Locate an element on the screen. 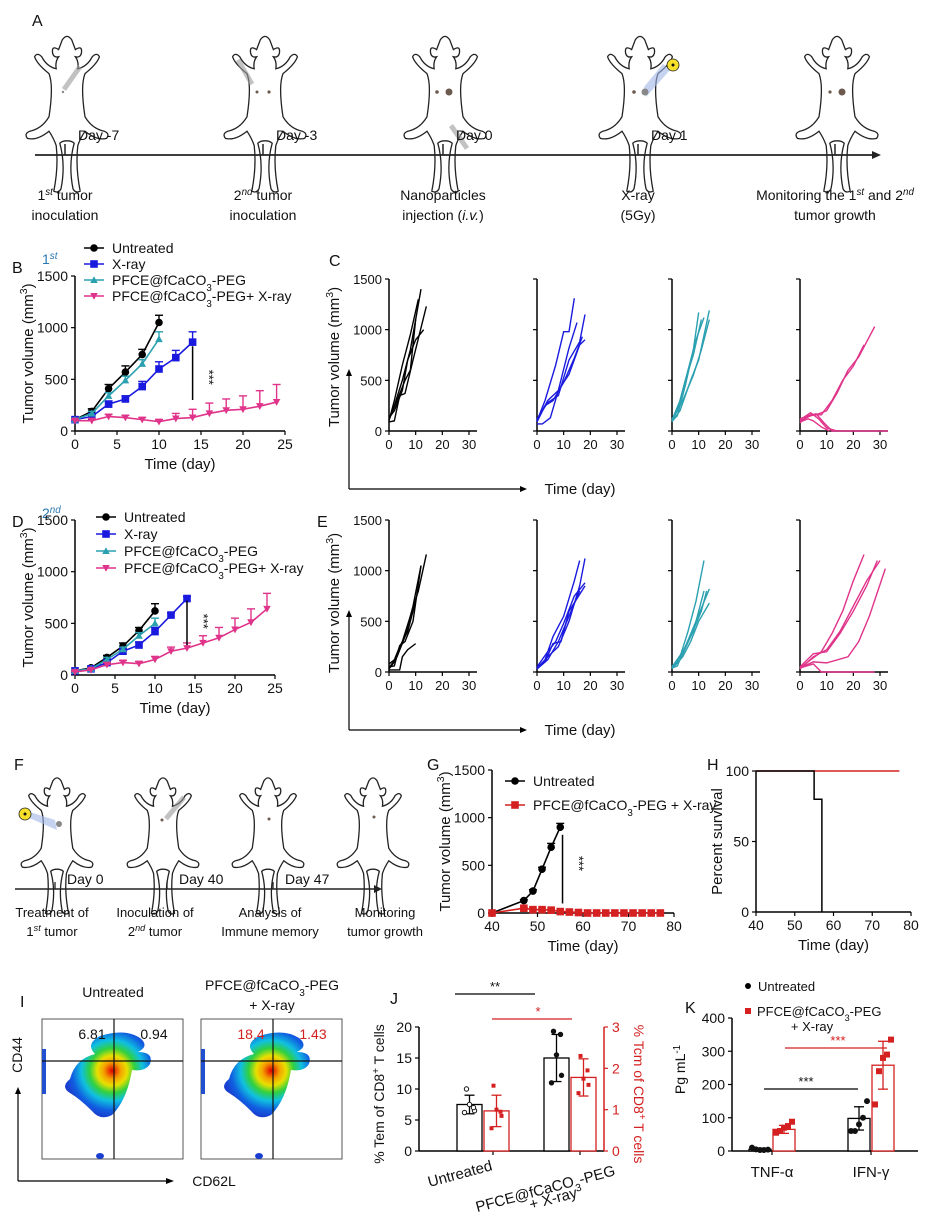 This screenshot has height=1221, width=940. text-span: nd is located at coordinates (247, 192).